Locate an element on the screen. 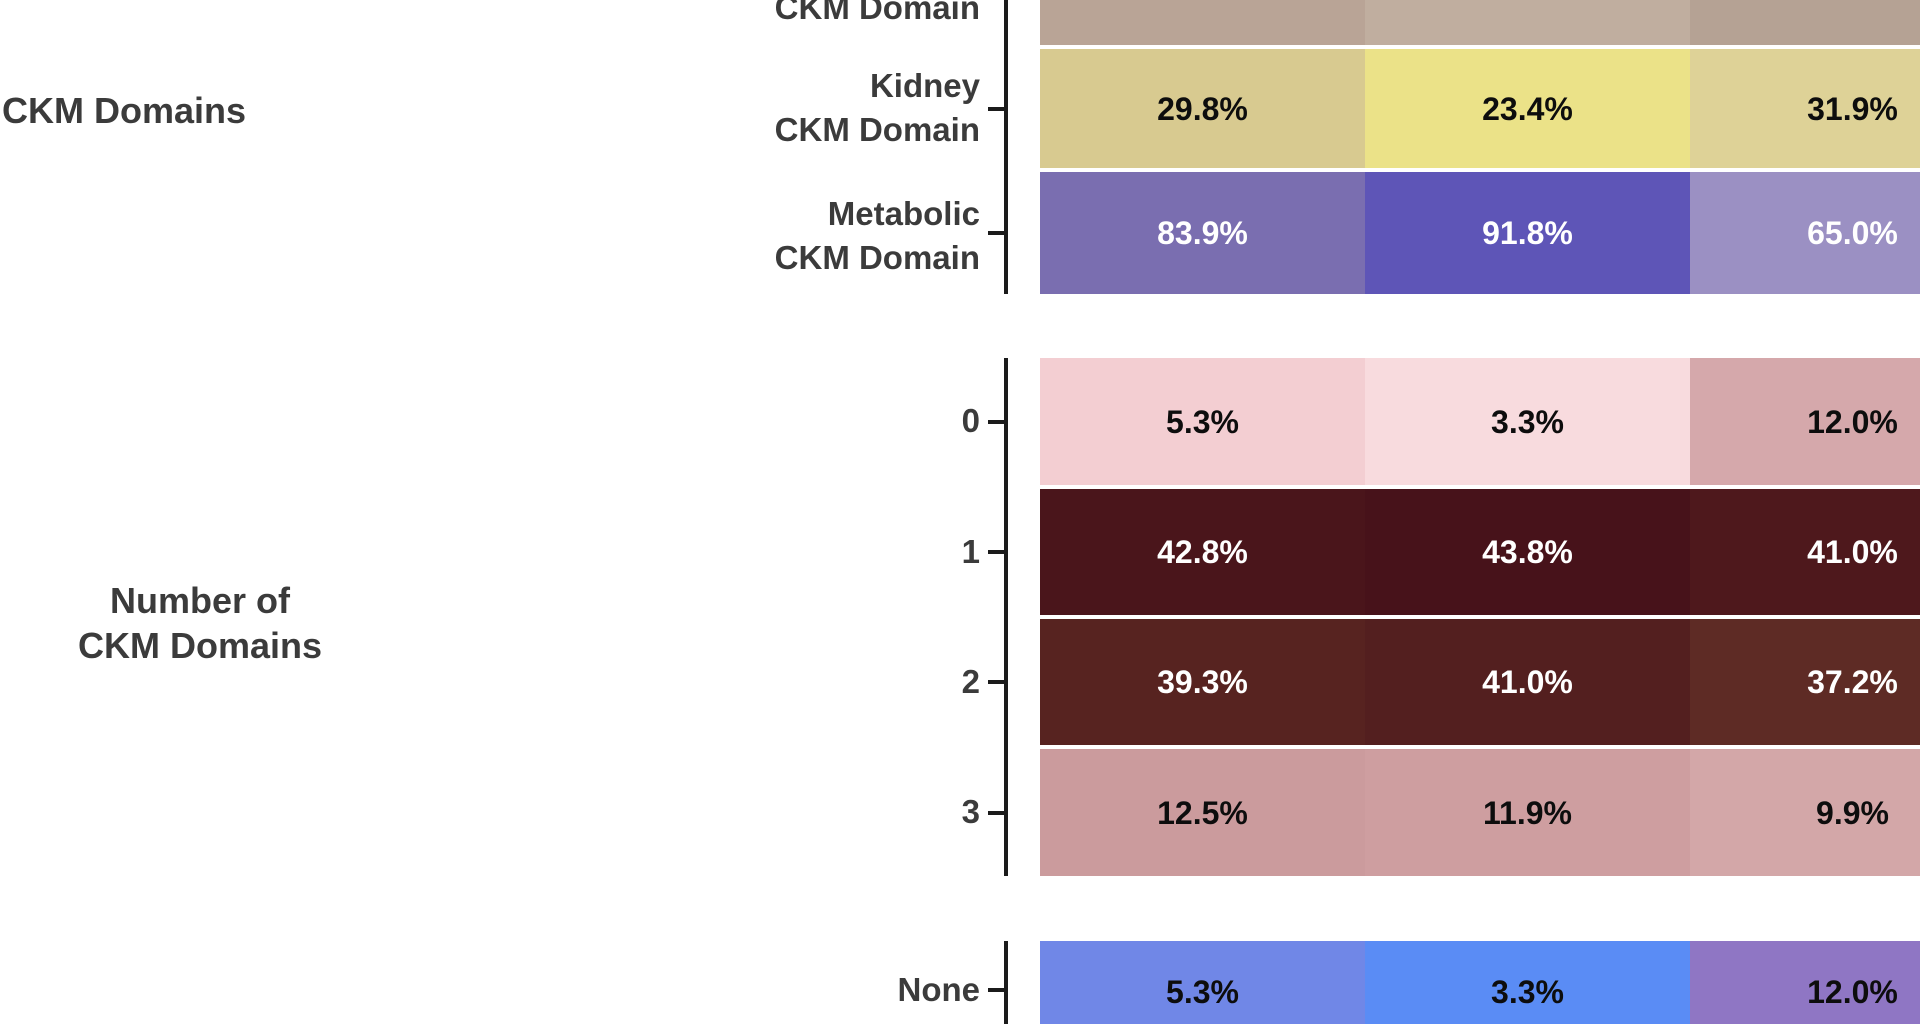  cell-value: 12.5% is located at coordinates (1202, 812).